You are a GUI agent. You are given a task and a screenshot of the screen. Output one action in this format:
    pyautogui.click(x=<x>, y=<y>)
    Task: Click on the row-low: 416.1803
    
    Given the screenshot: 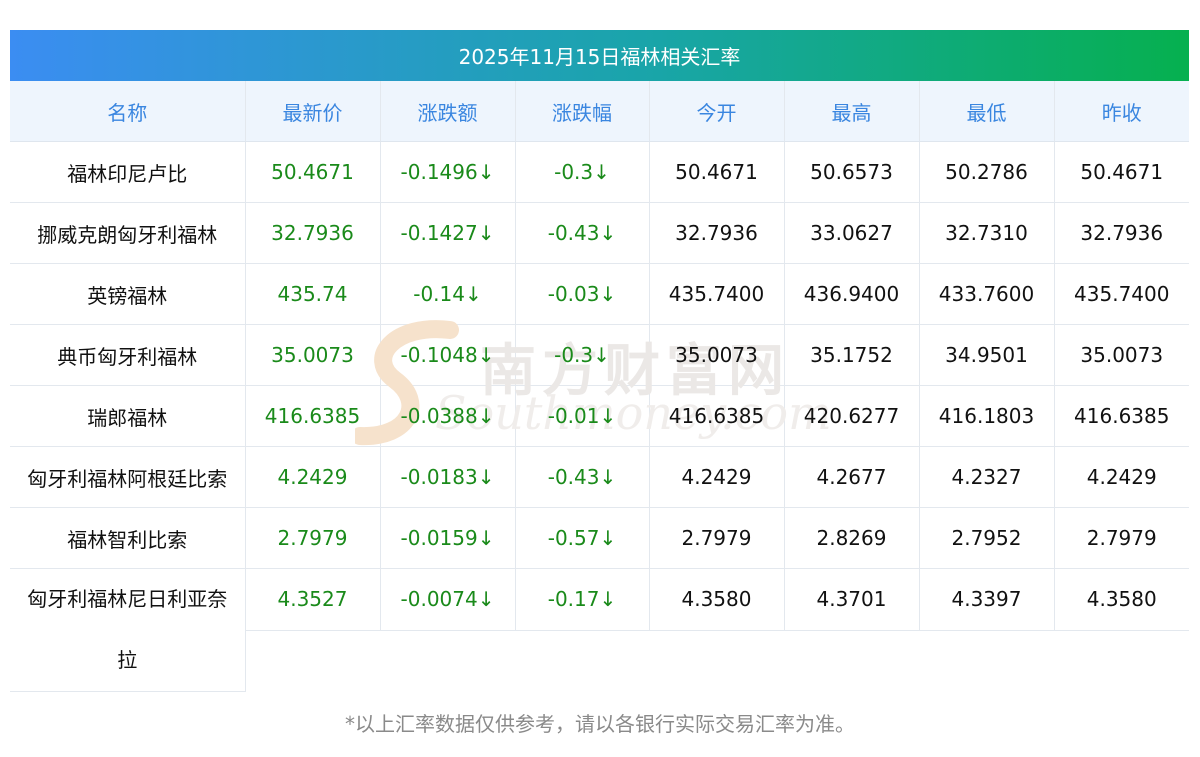 What is the action you would take?
    pyautogui.click(x=987, y=416)
    